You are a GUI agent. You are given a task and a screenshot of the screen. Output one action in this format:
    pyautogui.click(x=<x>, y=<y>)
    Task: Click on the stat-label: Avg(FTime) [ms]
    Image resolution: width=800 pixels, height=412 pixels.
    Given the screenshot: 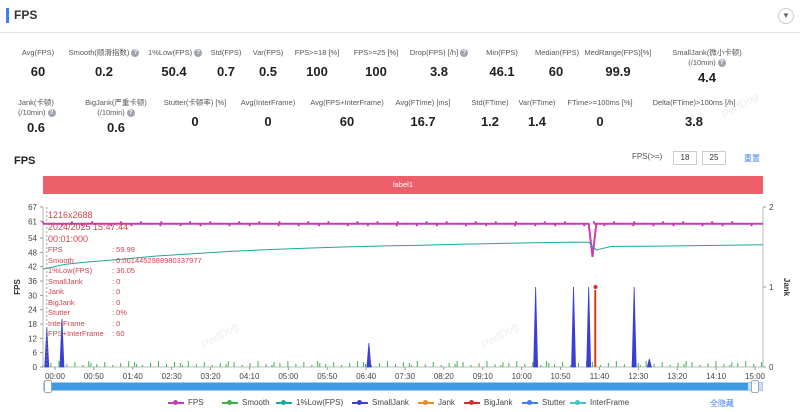 What is the action you would take?
    pyautogui.click(x=423, y=102)
    